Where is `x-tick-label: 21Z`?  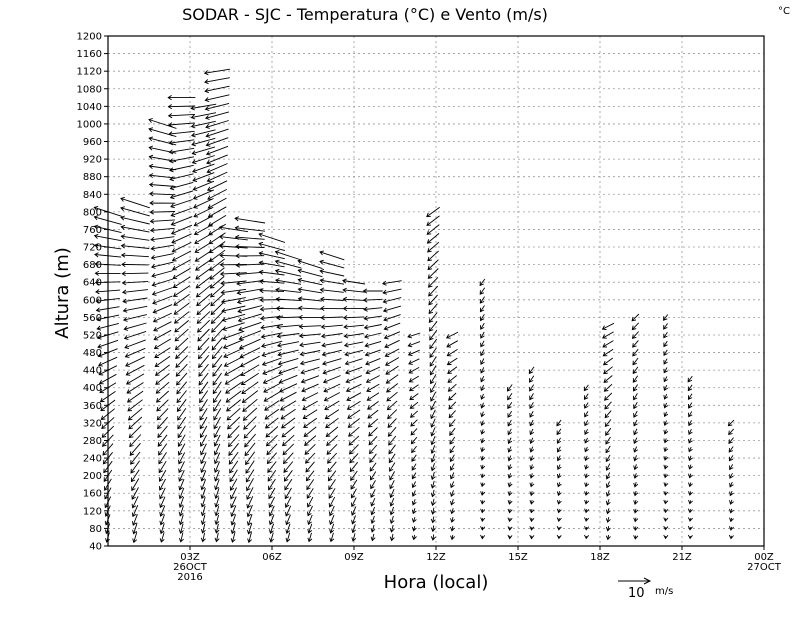 x-tick-label: 21Z is located at coordinates (682, 557).